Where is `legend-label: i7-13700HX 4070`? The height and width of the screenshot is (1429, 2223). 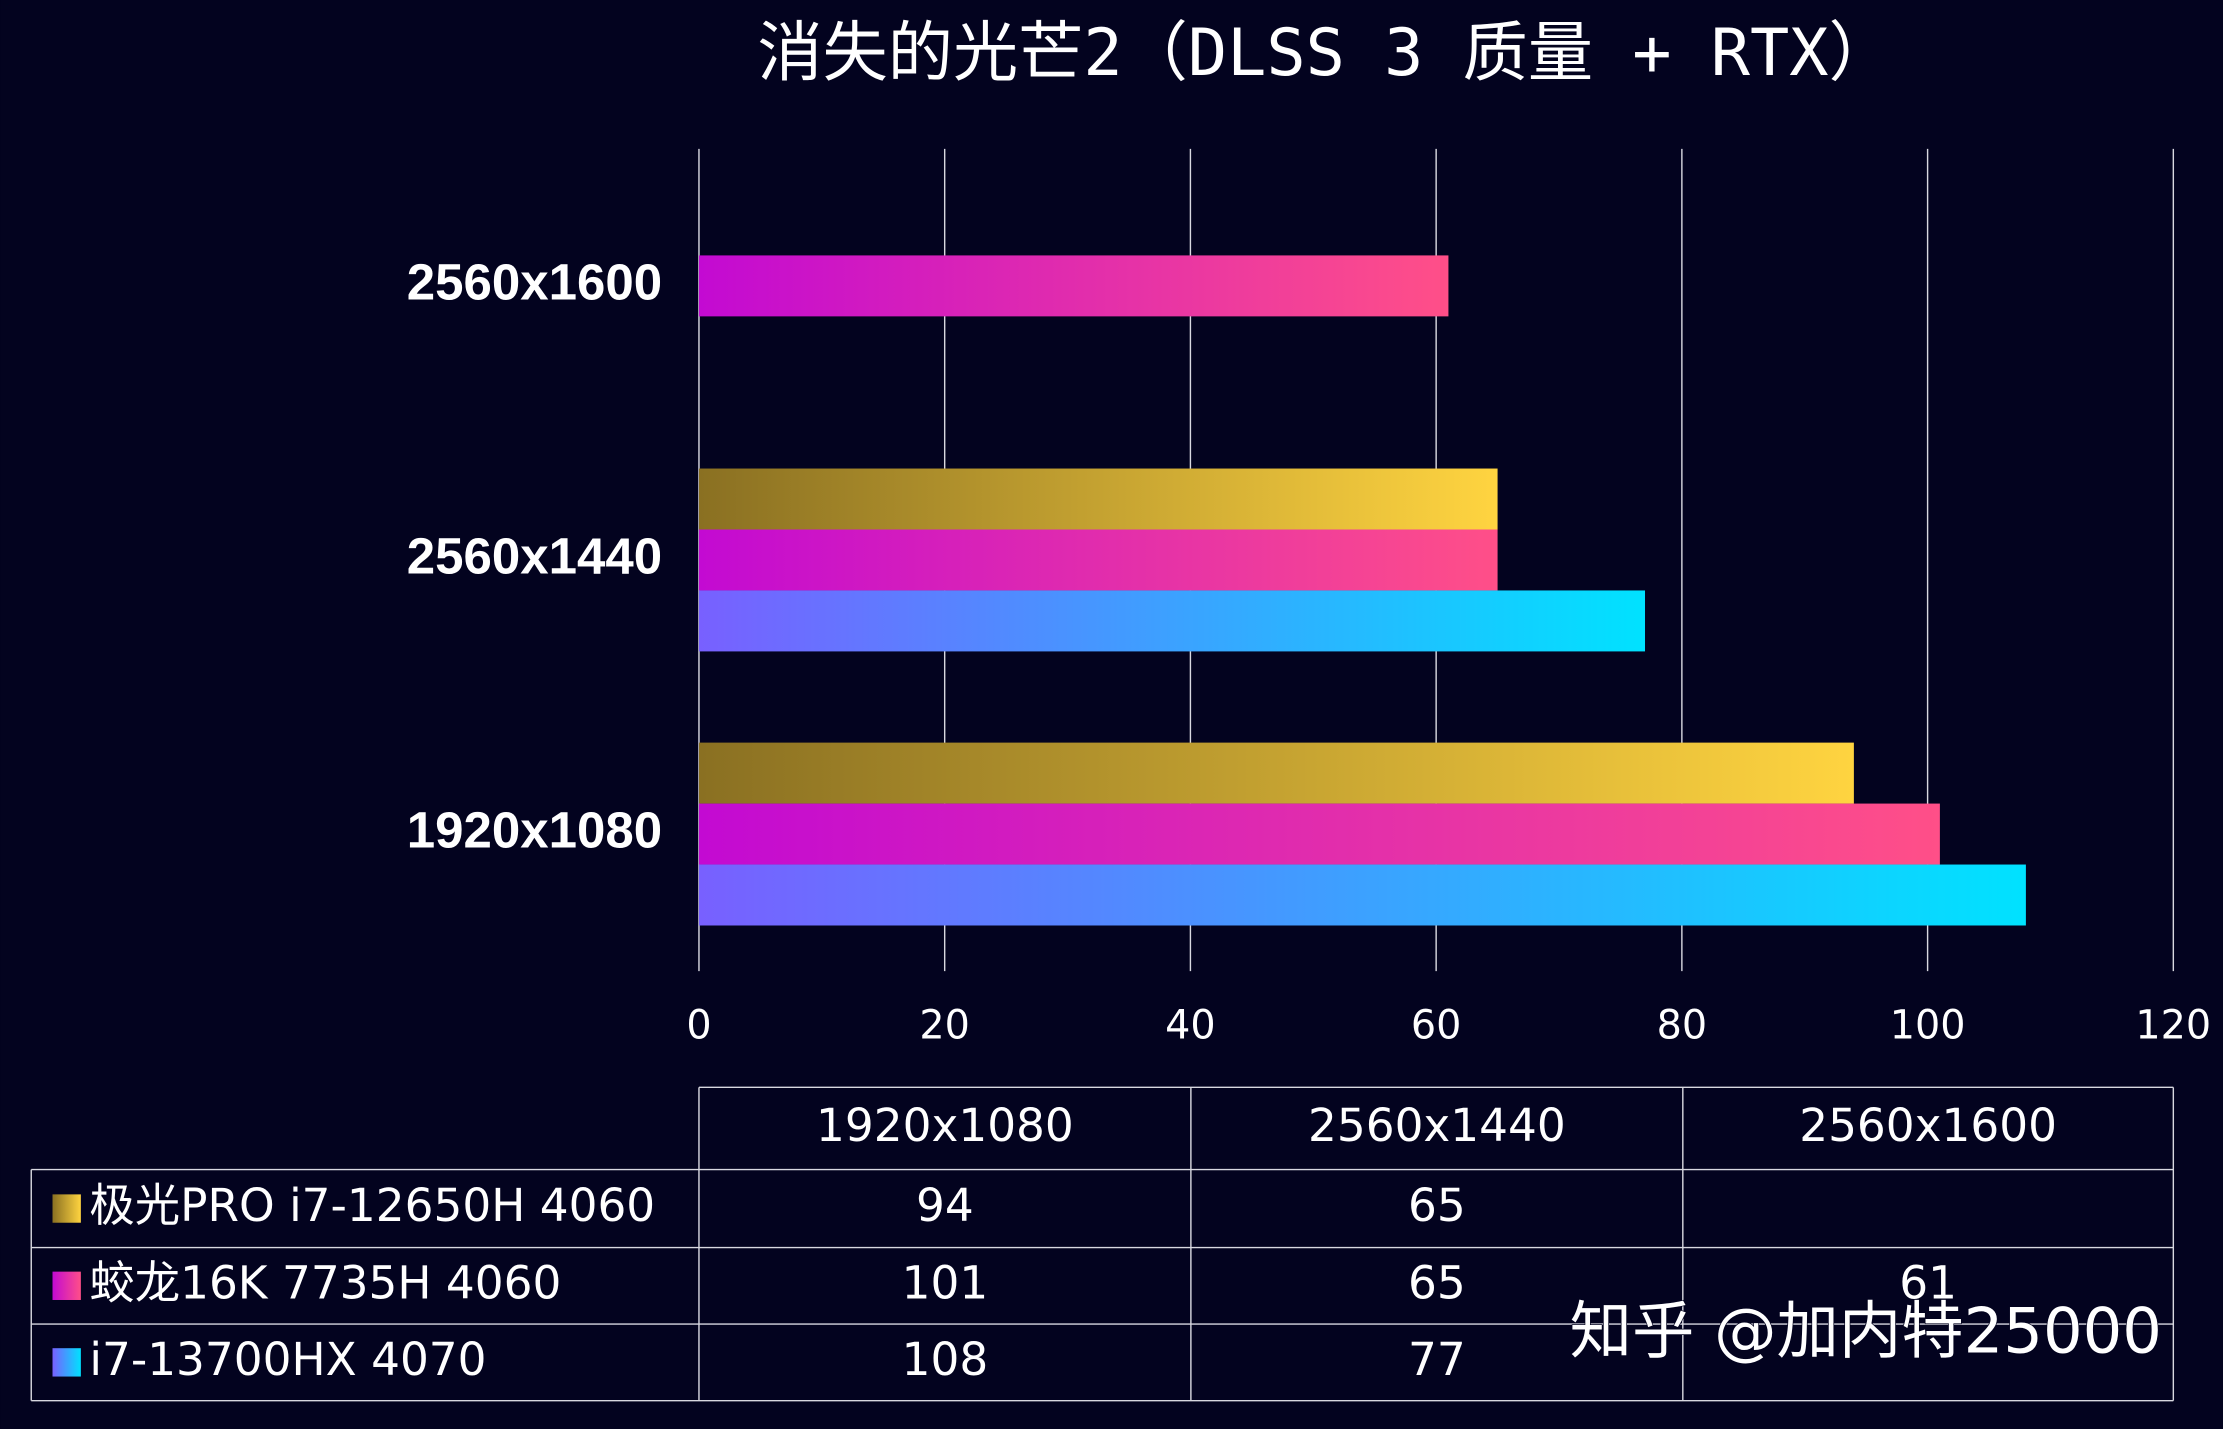 legend-label: i7-13700HX 4070 is located at coordinates (287, 1359).